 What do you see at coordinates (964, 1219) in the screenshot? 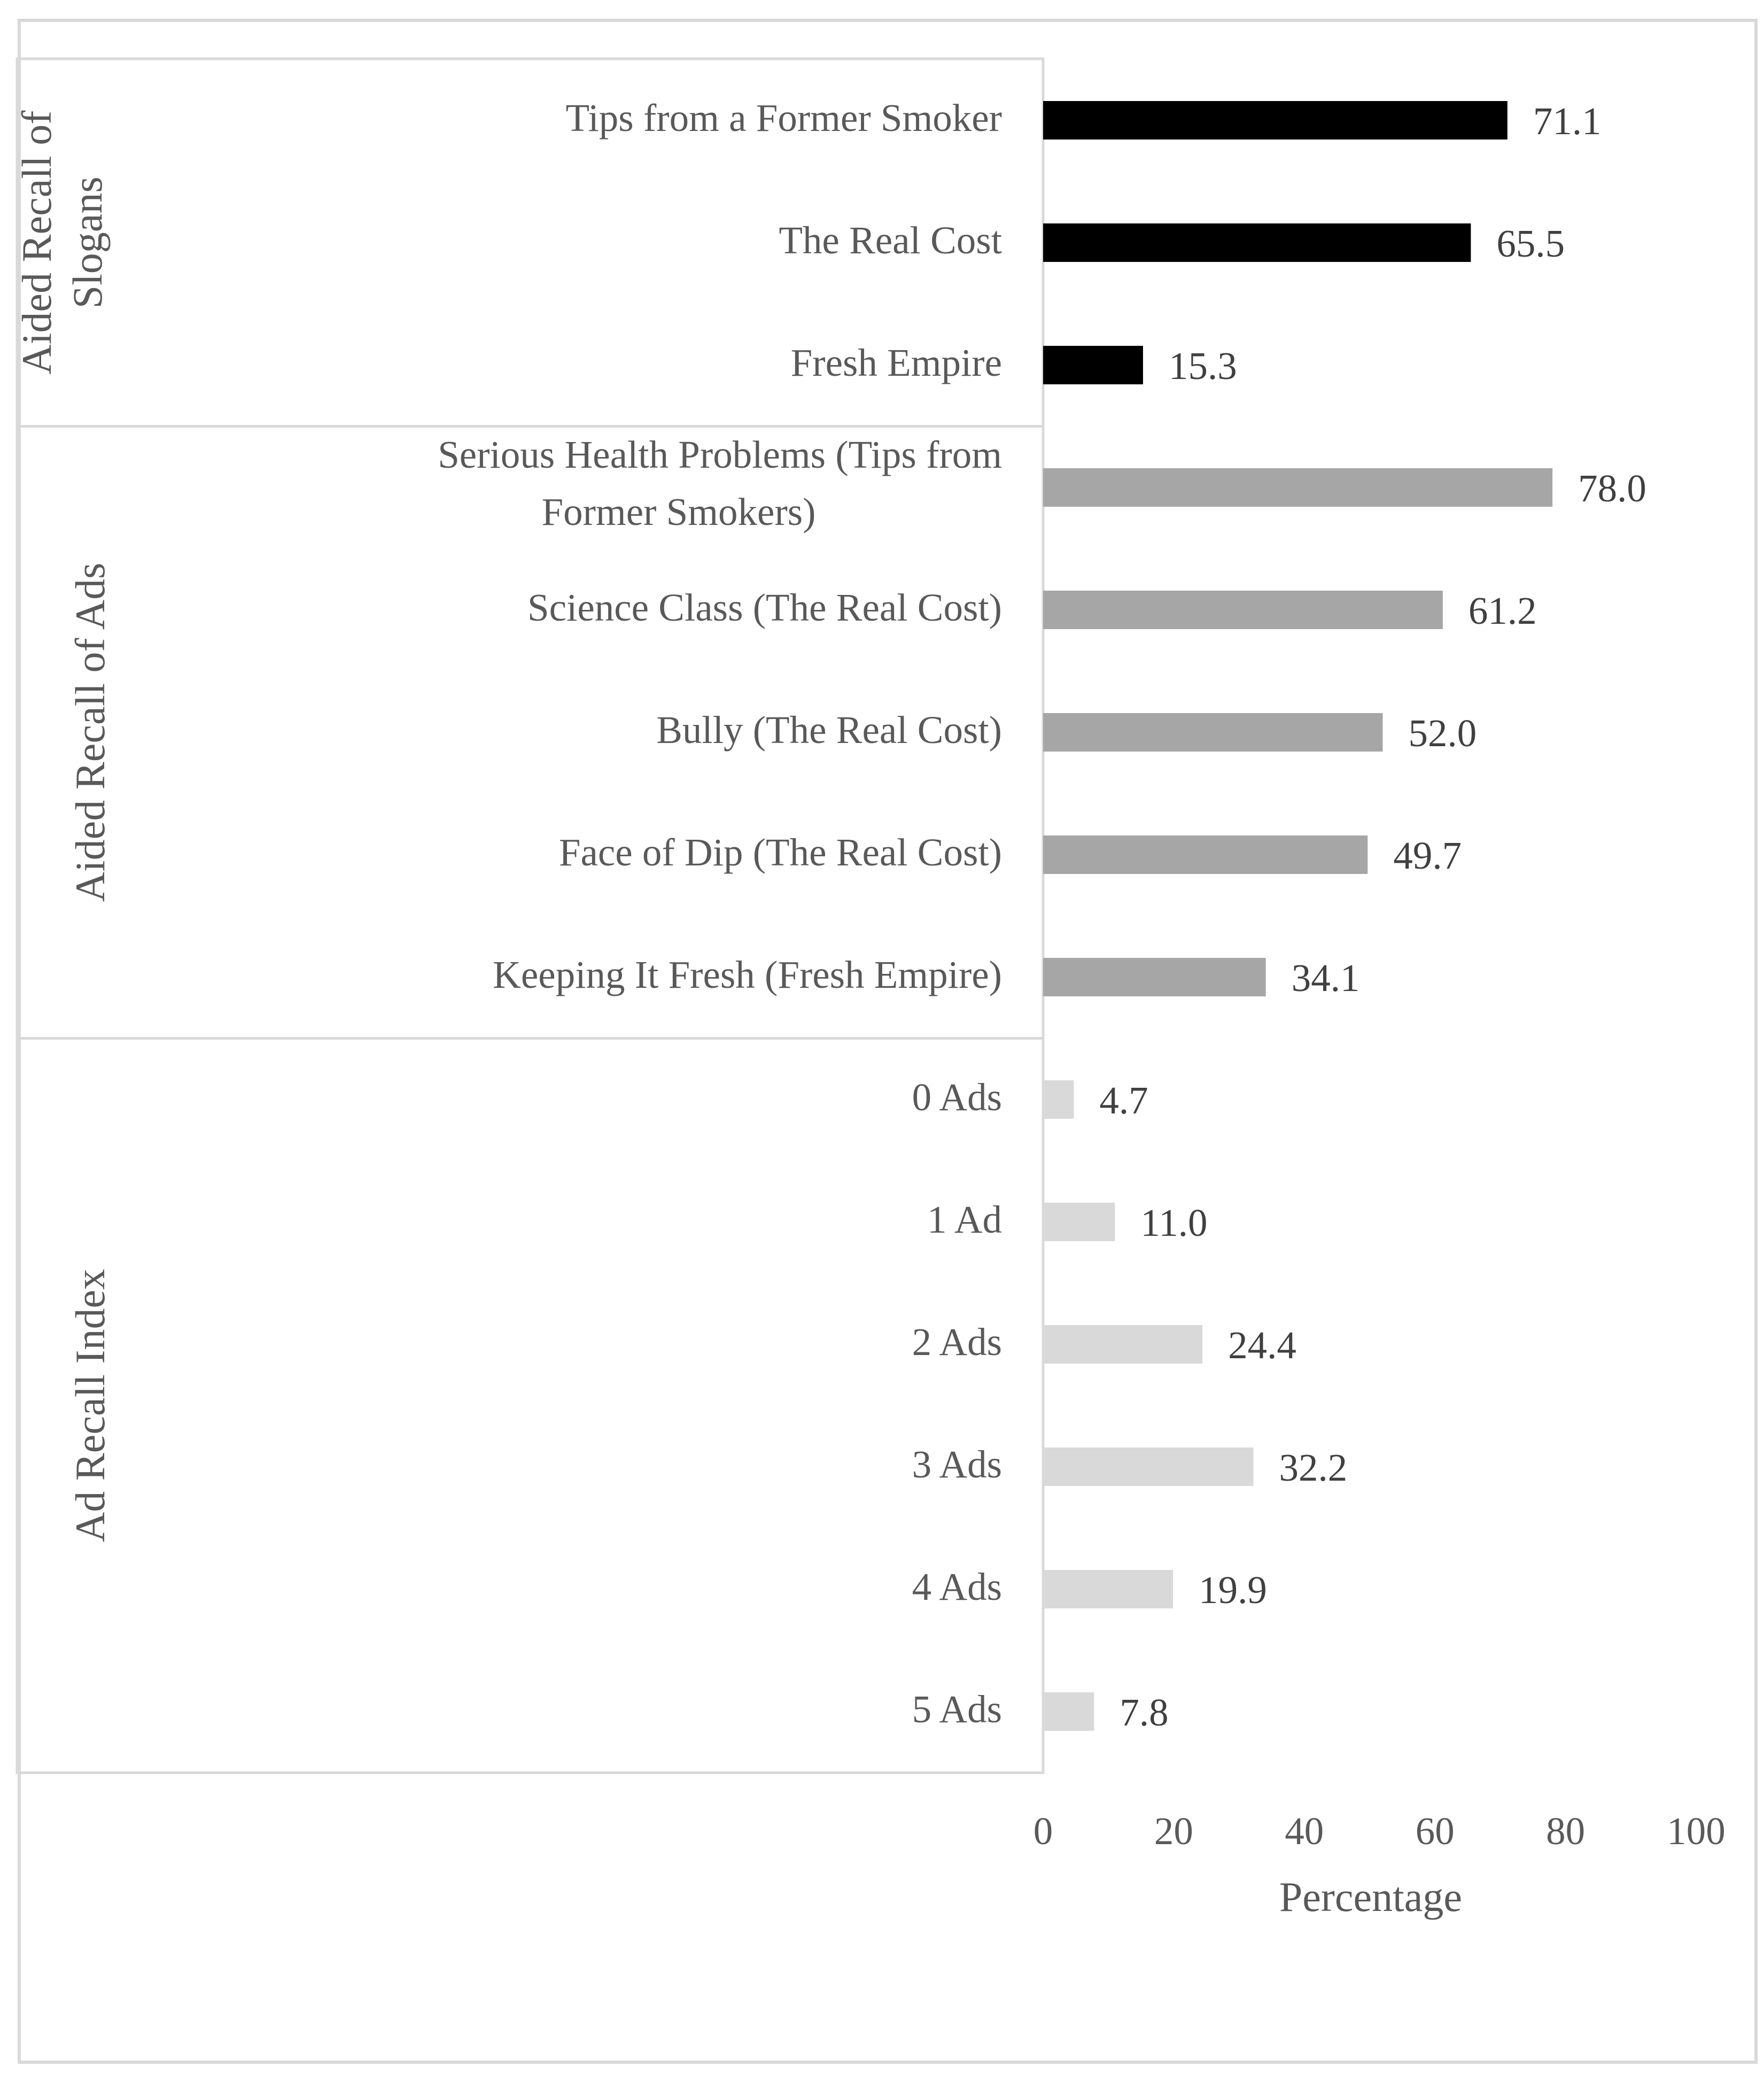
I see `category-label-1-ad: 1 Ad` at bounding box center [964, 1219].